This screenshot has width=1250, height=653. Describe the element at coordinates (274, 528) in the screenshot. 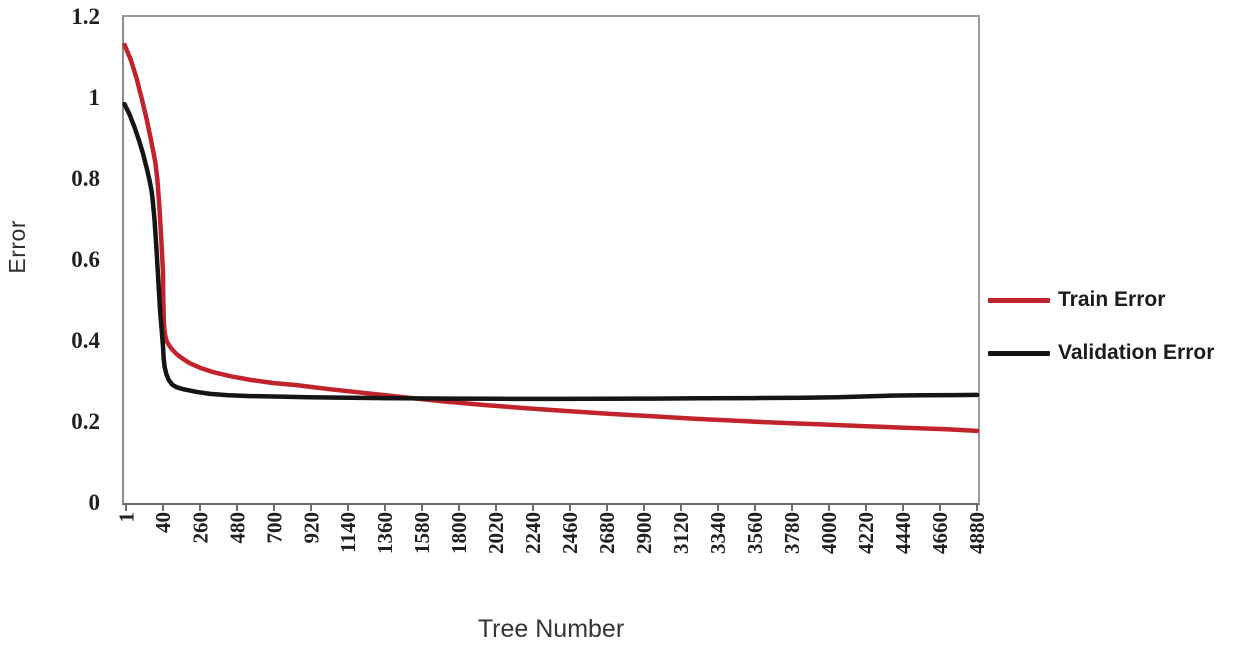

I see `x-tick-label: 700` at that location.